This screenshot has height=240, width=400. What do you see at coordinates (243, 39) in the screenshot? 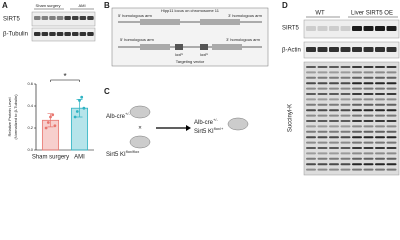
I see `diagram-text: 3' homologous arm` at bounding box center [243, 39].